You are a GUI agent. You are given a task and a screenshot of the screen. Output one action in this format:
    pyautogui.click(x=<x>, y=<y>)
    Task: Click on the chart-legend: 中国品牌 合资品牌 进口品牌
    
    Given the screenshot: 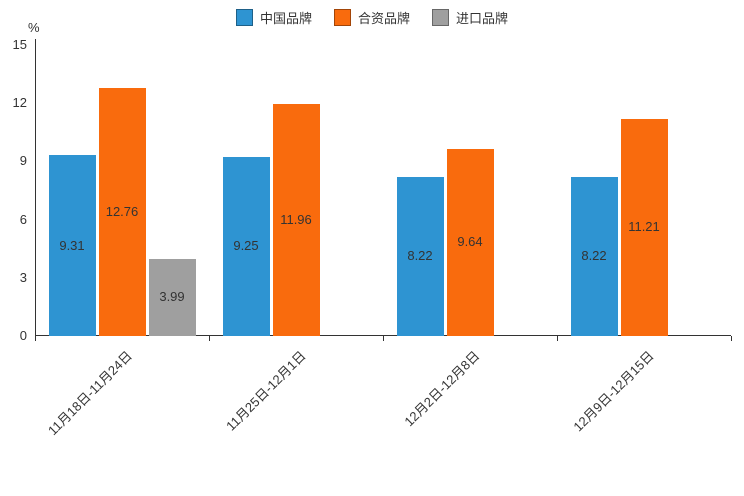 What is the action you would take?
    pyautogui.click(x=372, y=17)
    